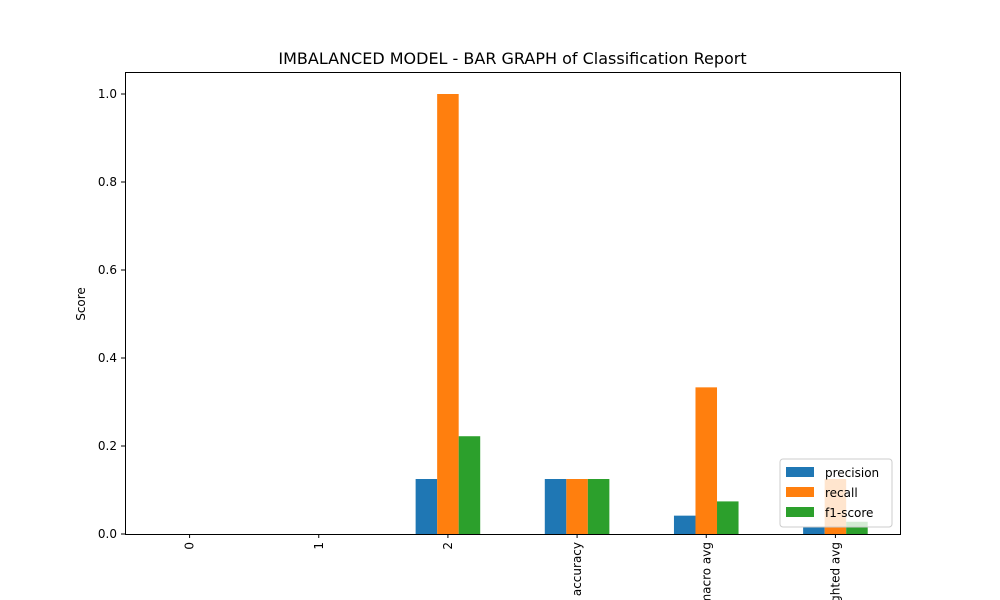  What do you see at coordinates (111, 314) in the screenshot?
I see `y-axis: 0.0 0.2 0.4 0.6 0.8 1.0` at bounding box center [111, 314].